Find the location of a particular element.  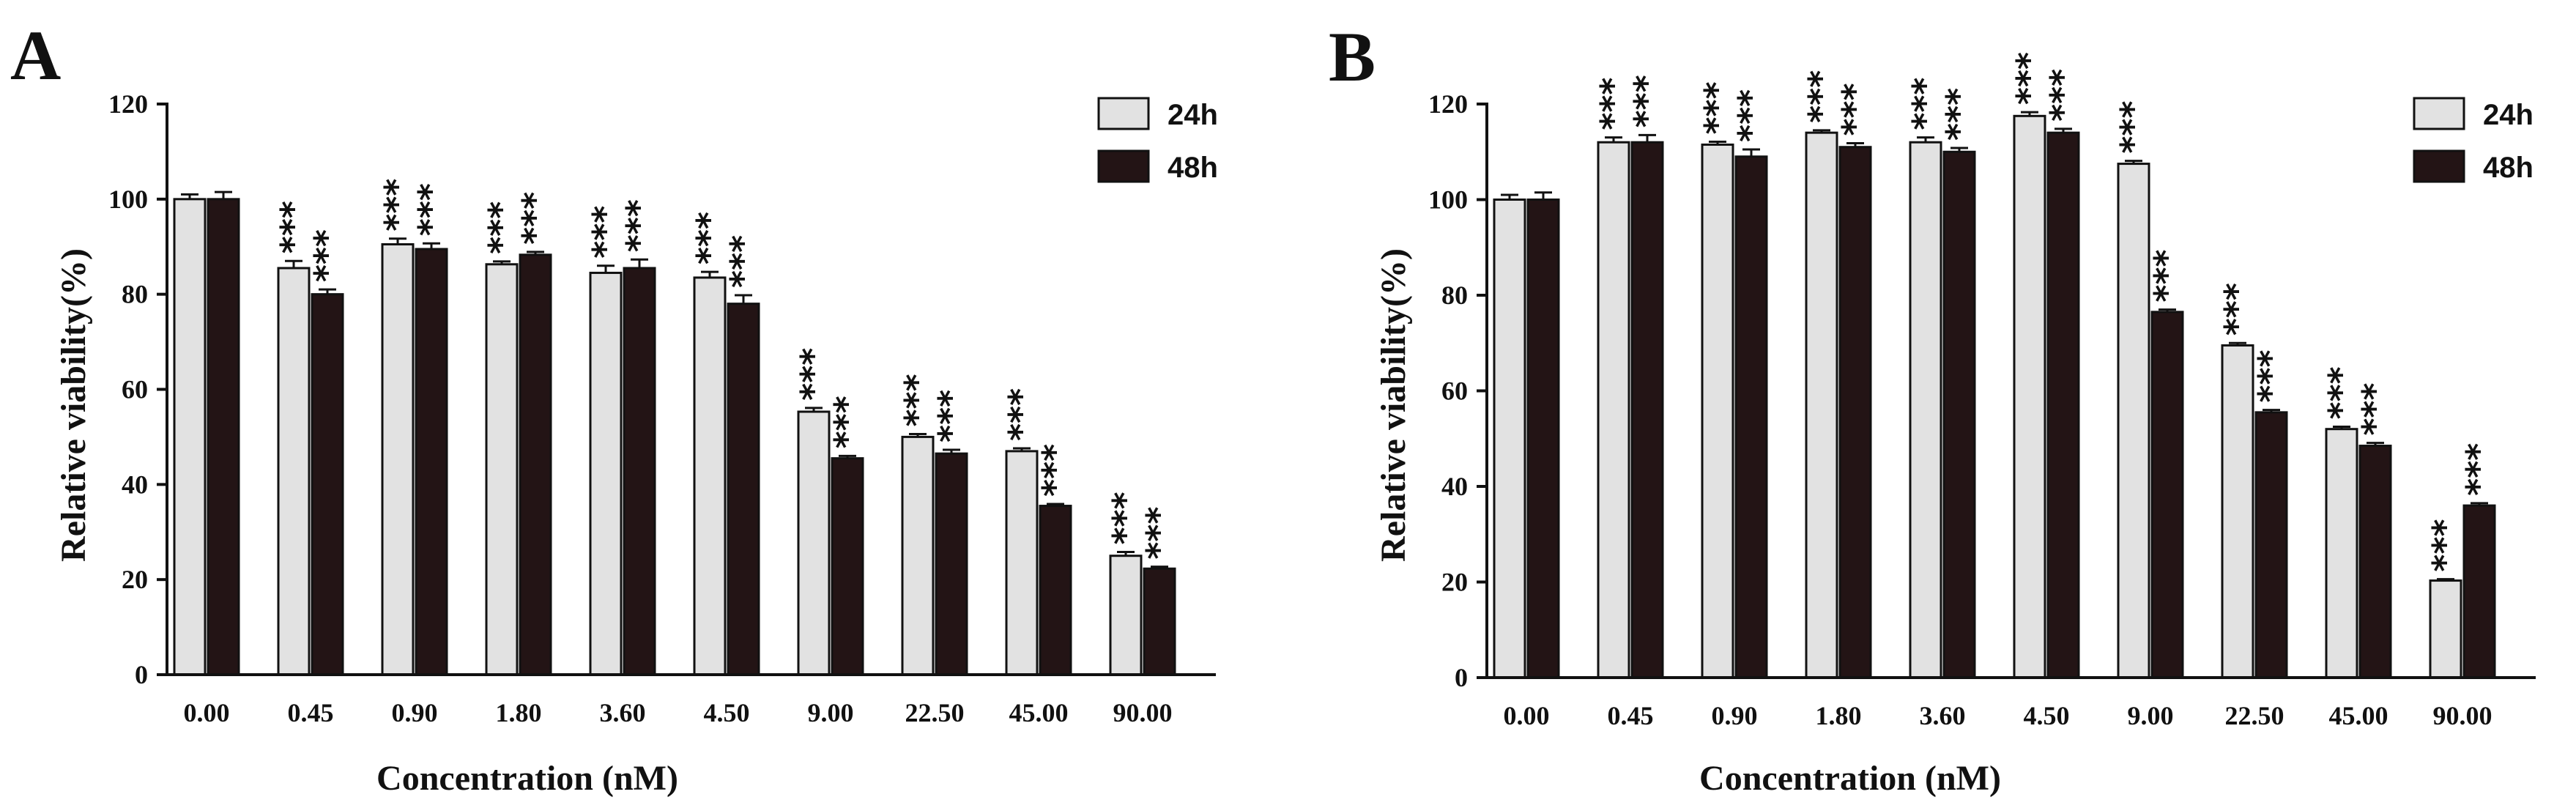

x-tick-label: 4.50 is located at coordinates (2047, 715).